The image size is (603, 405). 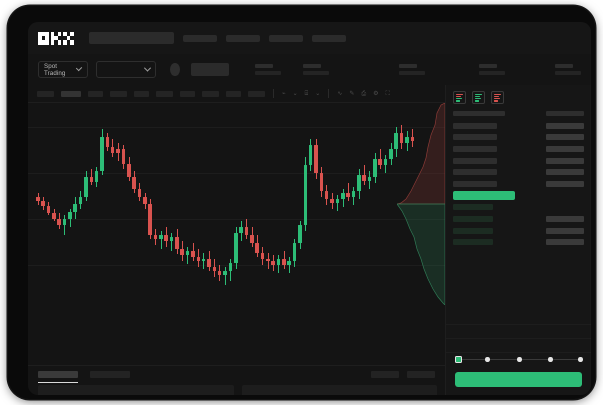 I want to click on order-book-bids, so click(x=518, y=225).